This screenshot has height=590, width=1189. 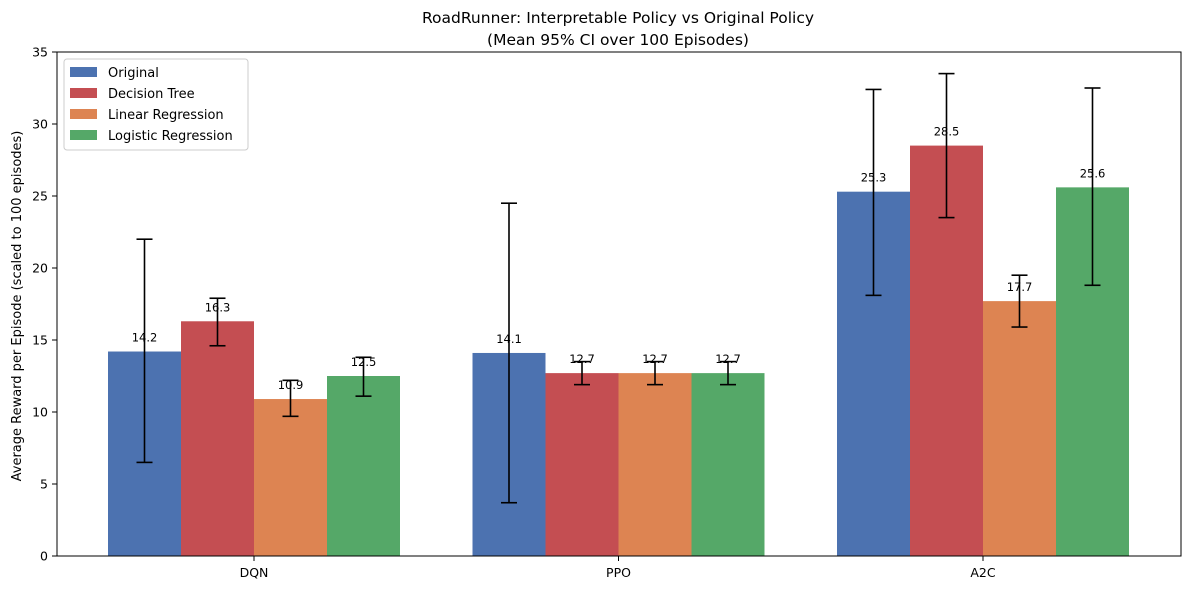 What do you see at coordinates (40, 52) in the screenshot?
I see `y-tick-label: 35` at bounding box center [40, 52].